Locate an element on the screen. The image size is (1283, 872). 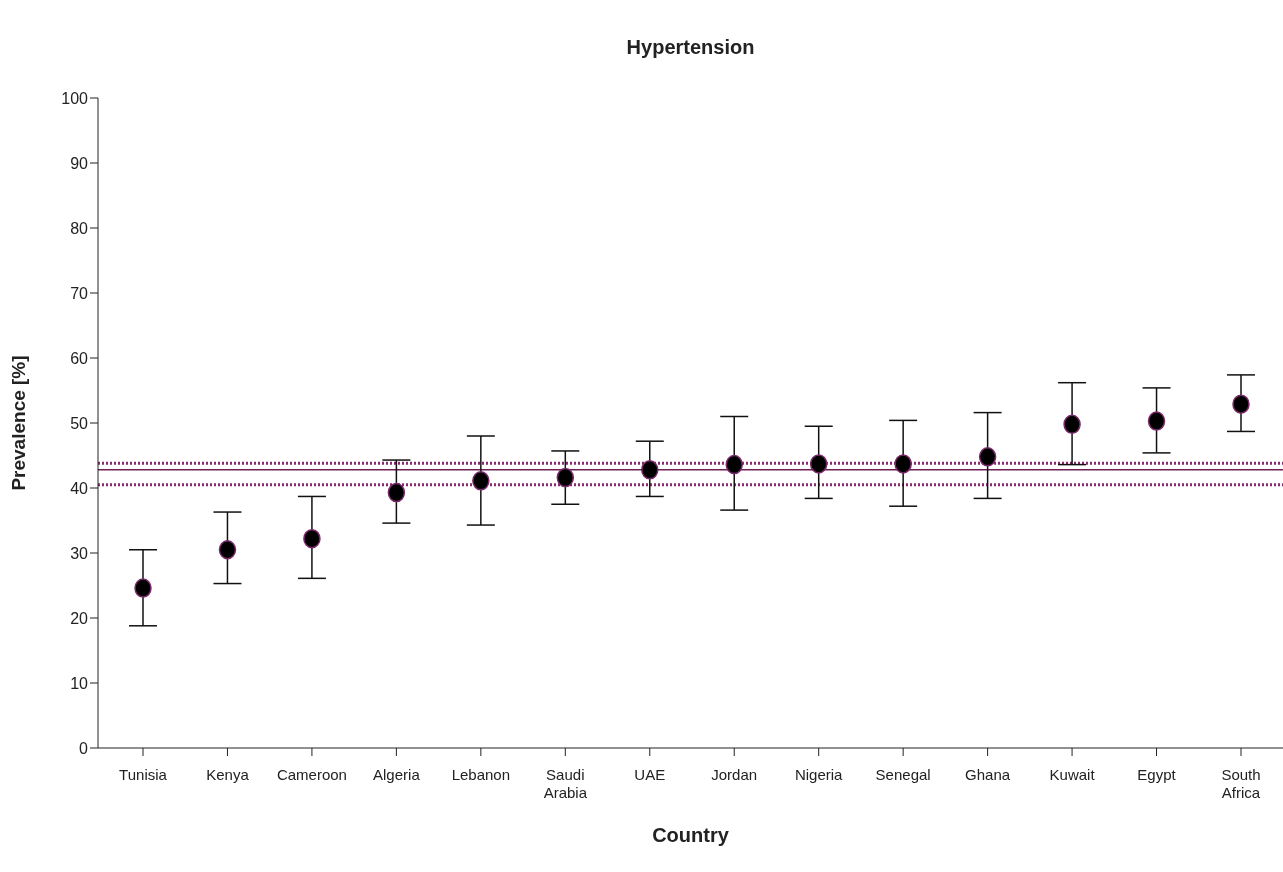
y-tick-label: 90 is located at coordinates (79, 163).